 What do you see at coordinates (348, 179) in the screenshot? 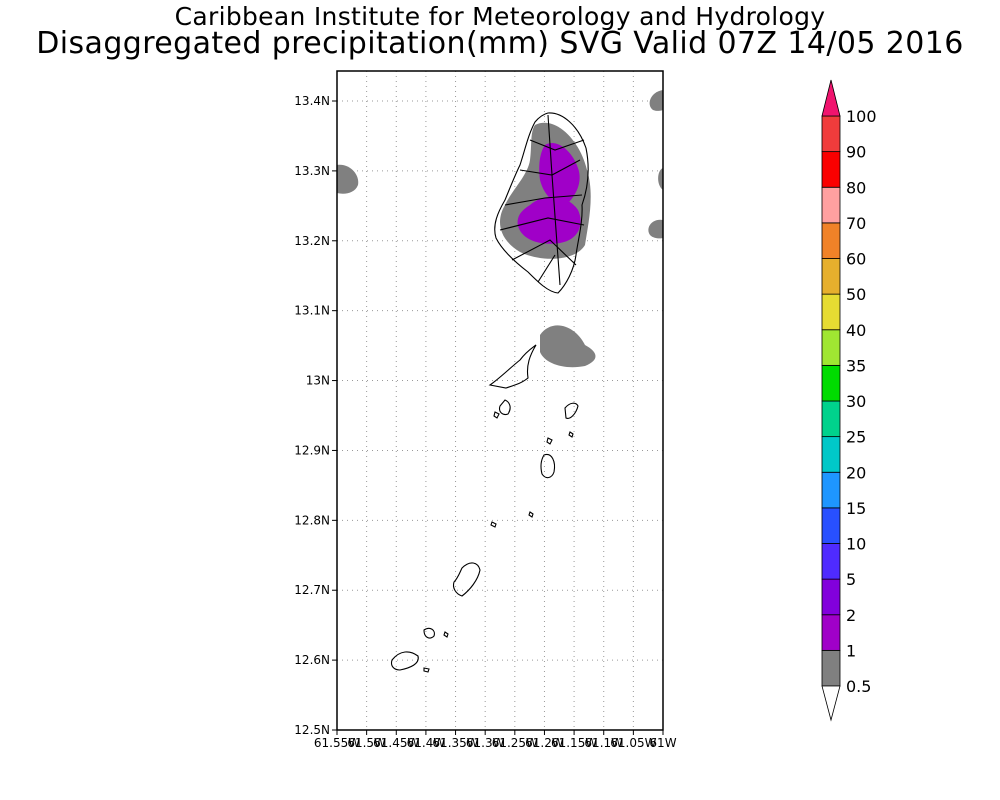
I see `precip-area-west` at bounding box center [348, 179].